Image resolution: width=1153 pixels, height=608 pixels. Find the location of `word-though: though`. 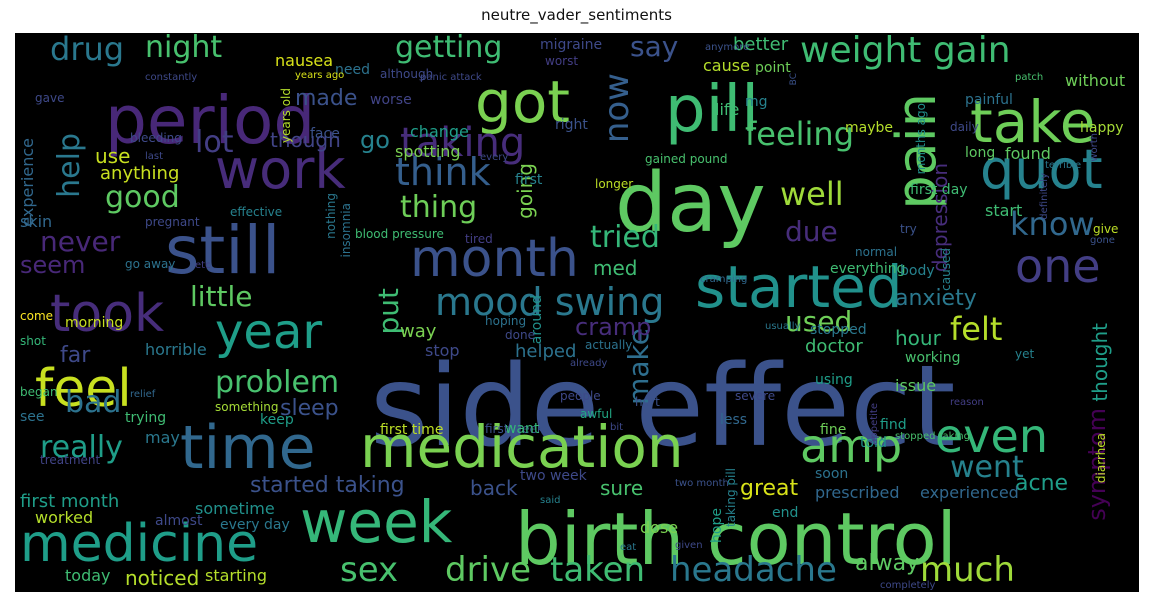

word-though: though is located at coordinates (305, 140).